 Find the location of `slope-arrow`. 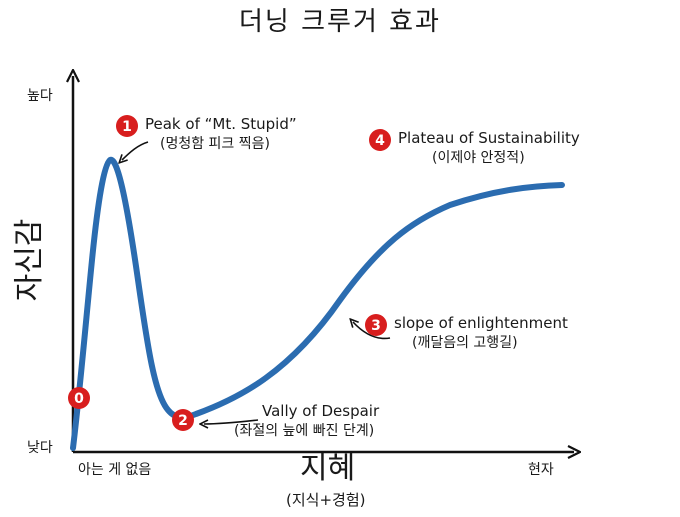

slope-arrow is located at coordinates (372, 331).